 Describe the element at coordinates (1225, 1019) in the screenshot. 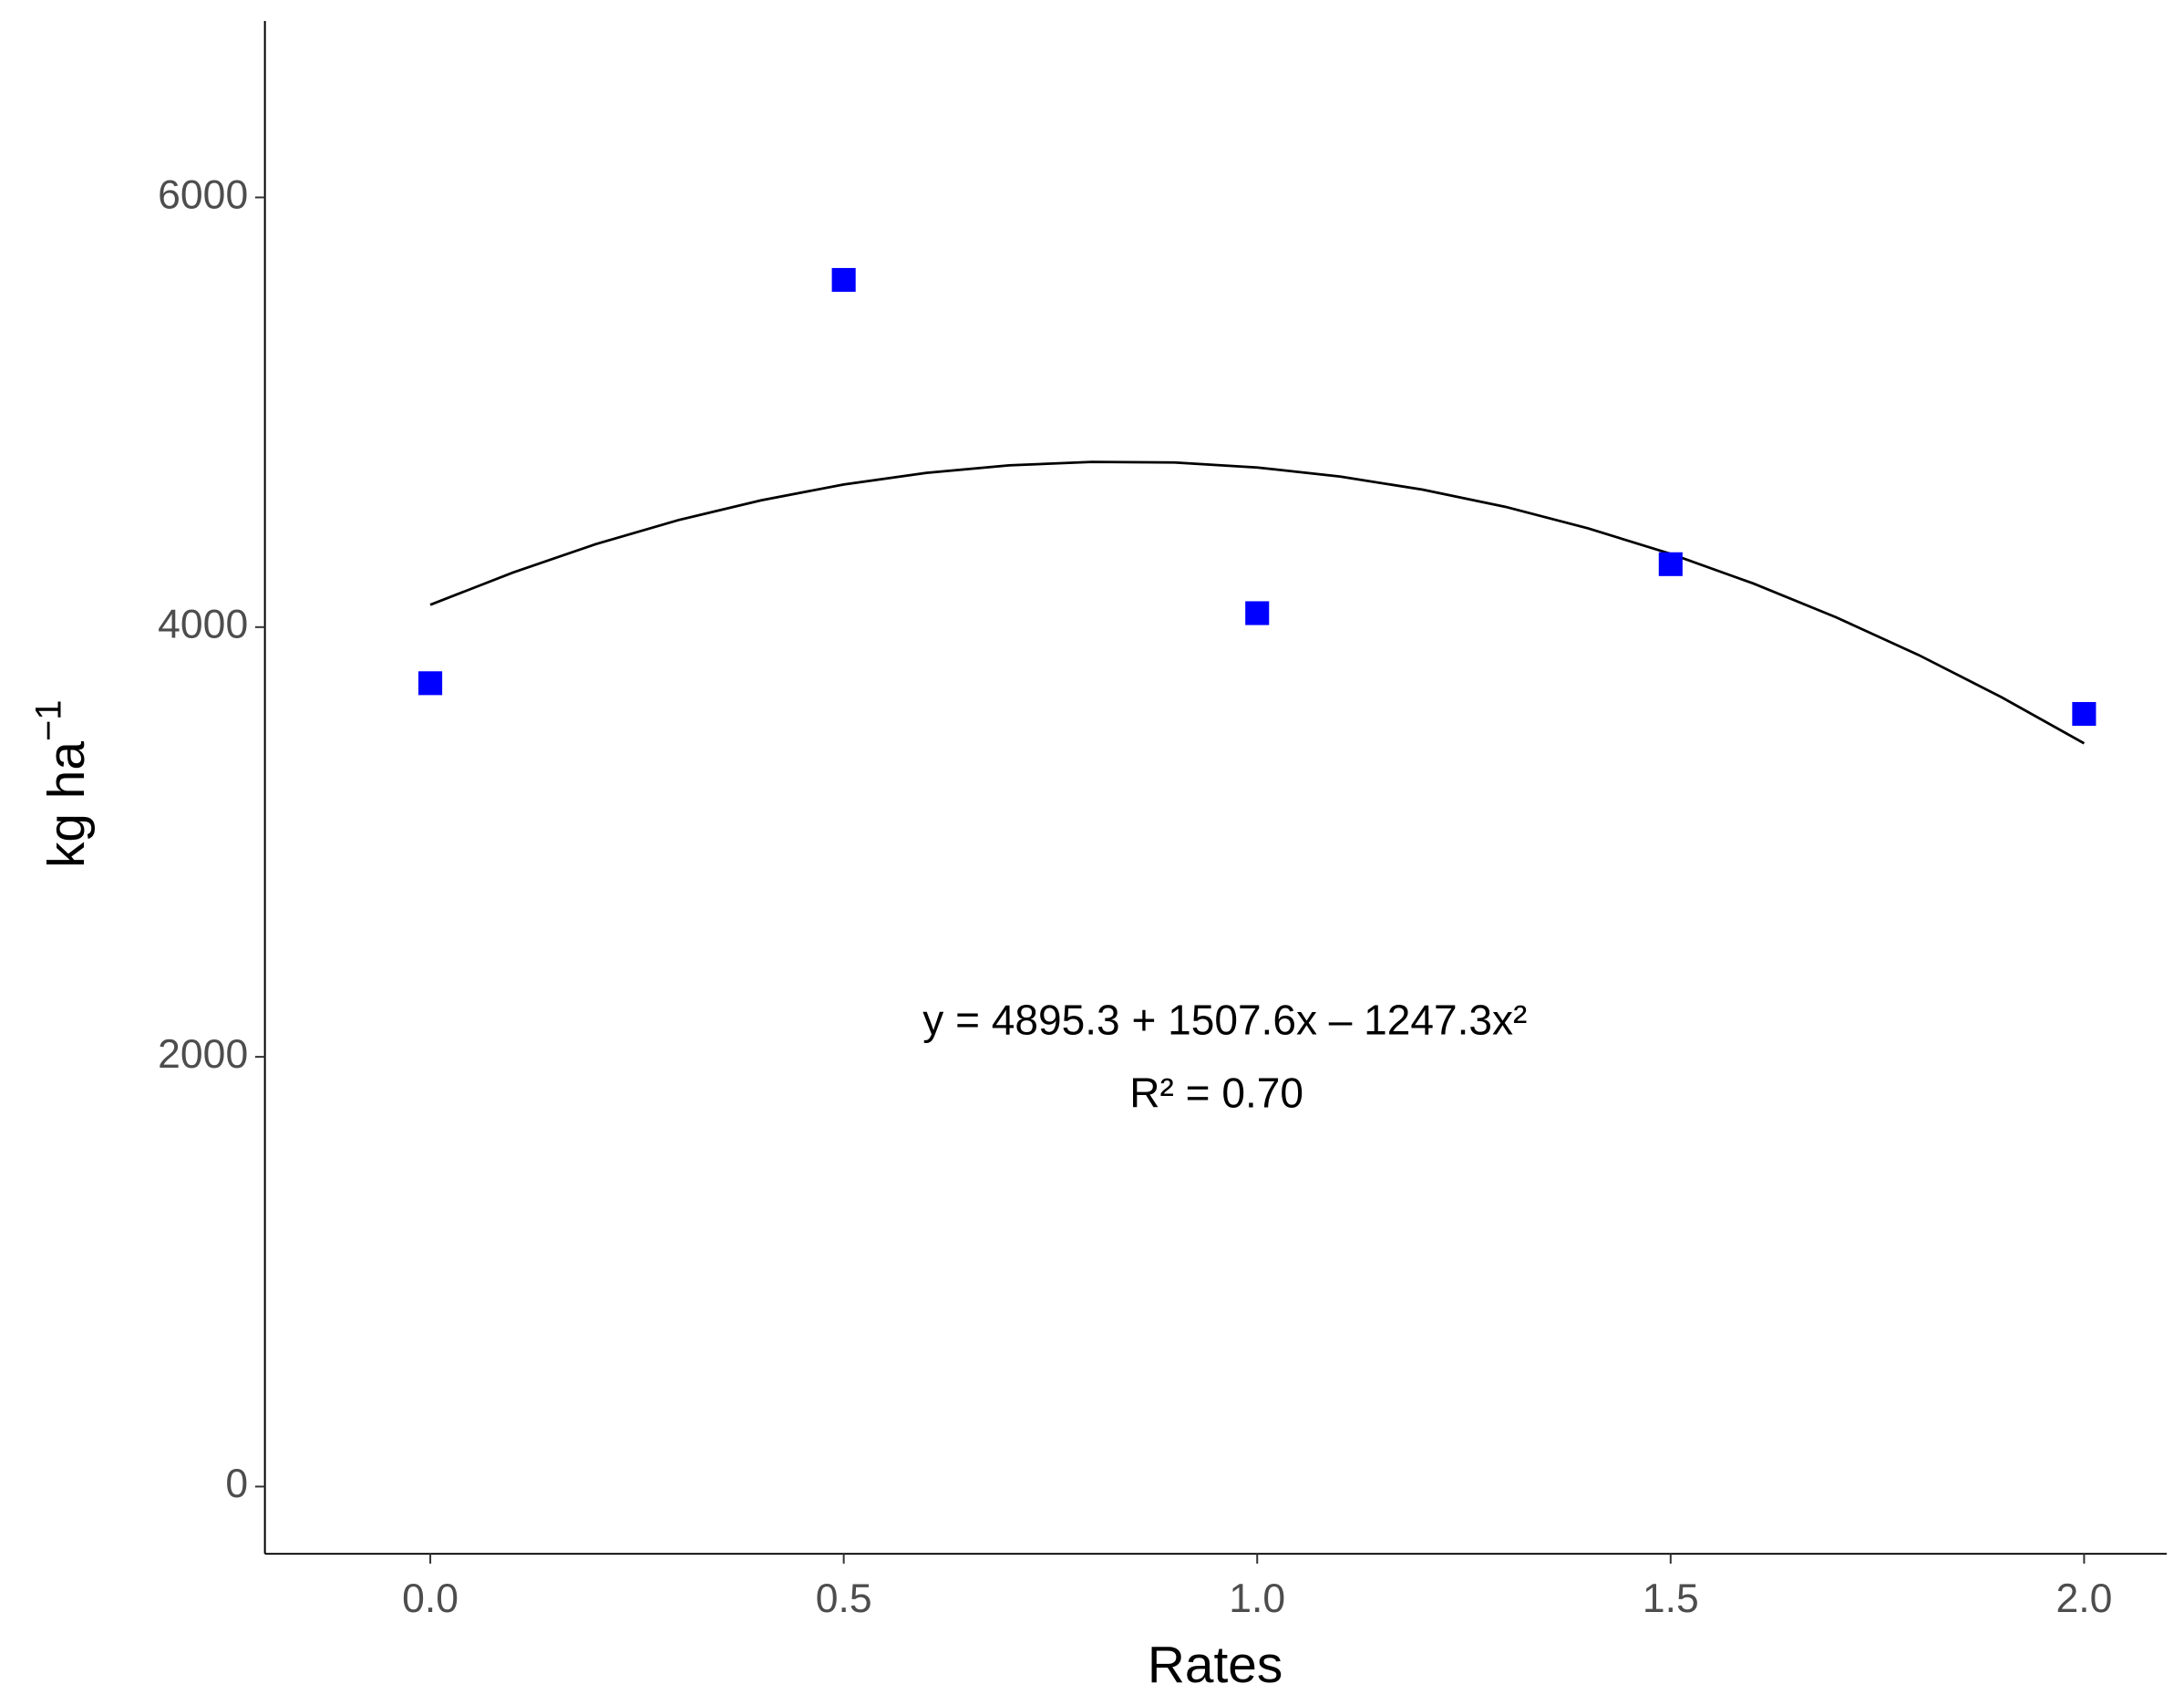

I see `equation: y = 4895.3 + 1507.6x – 1247.3x²` at that location.